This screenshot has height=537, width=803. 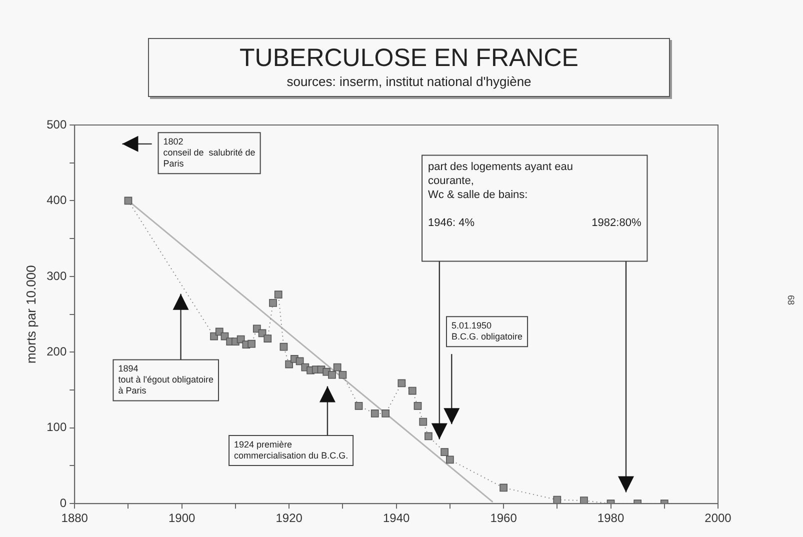 What do you see at coordinates (166, 380) in the screenshot?
I see `annotation: 1894 tout à l'égout obligatoire à Paris` at bounding box center [166, 380].